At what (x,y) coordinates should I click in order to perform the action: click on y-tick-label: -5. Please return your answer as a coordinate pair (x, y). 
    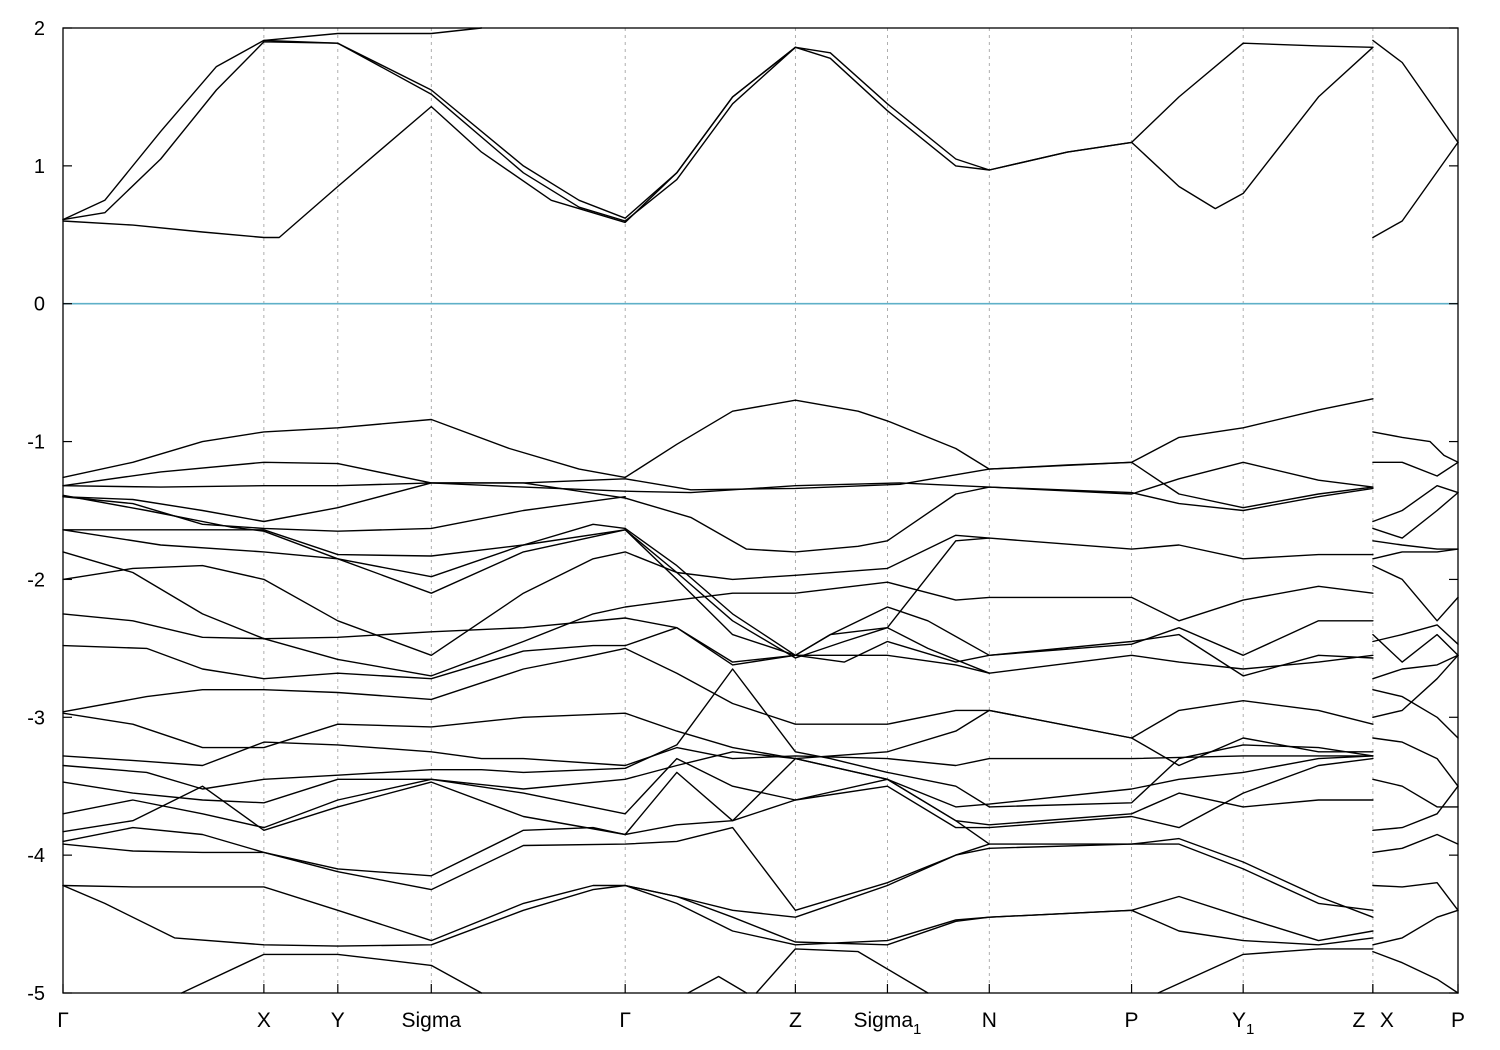
    Looking at the image, I should click on (36, 994).